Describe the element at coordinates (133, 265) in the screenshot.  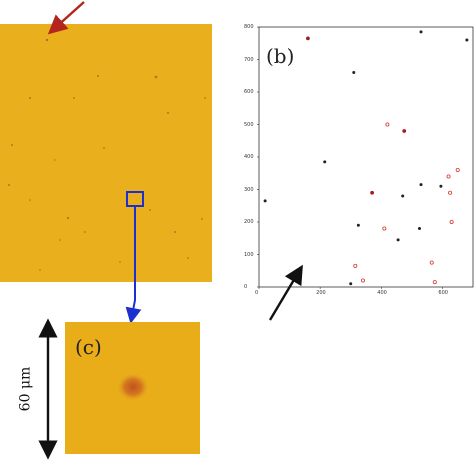
I see `blue-arrow` at that location.